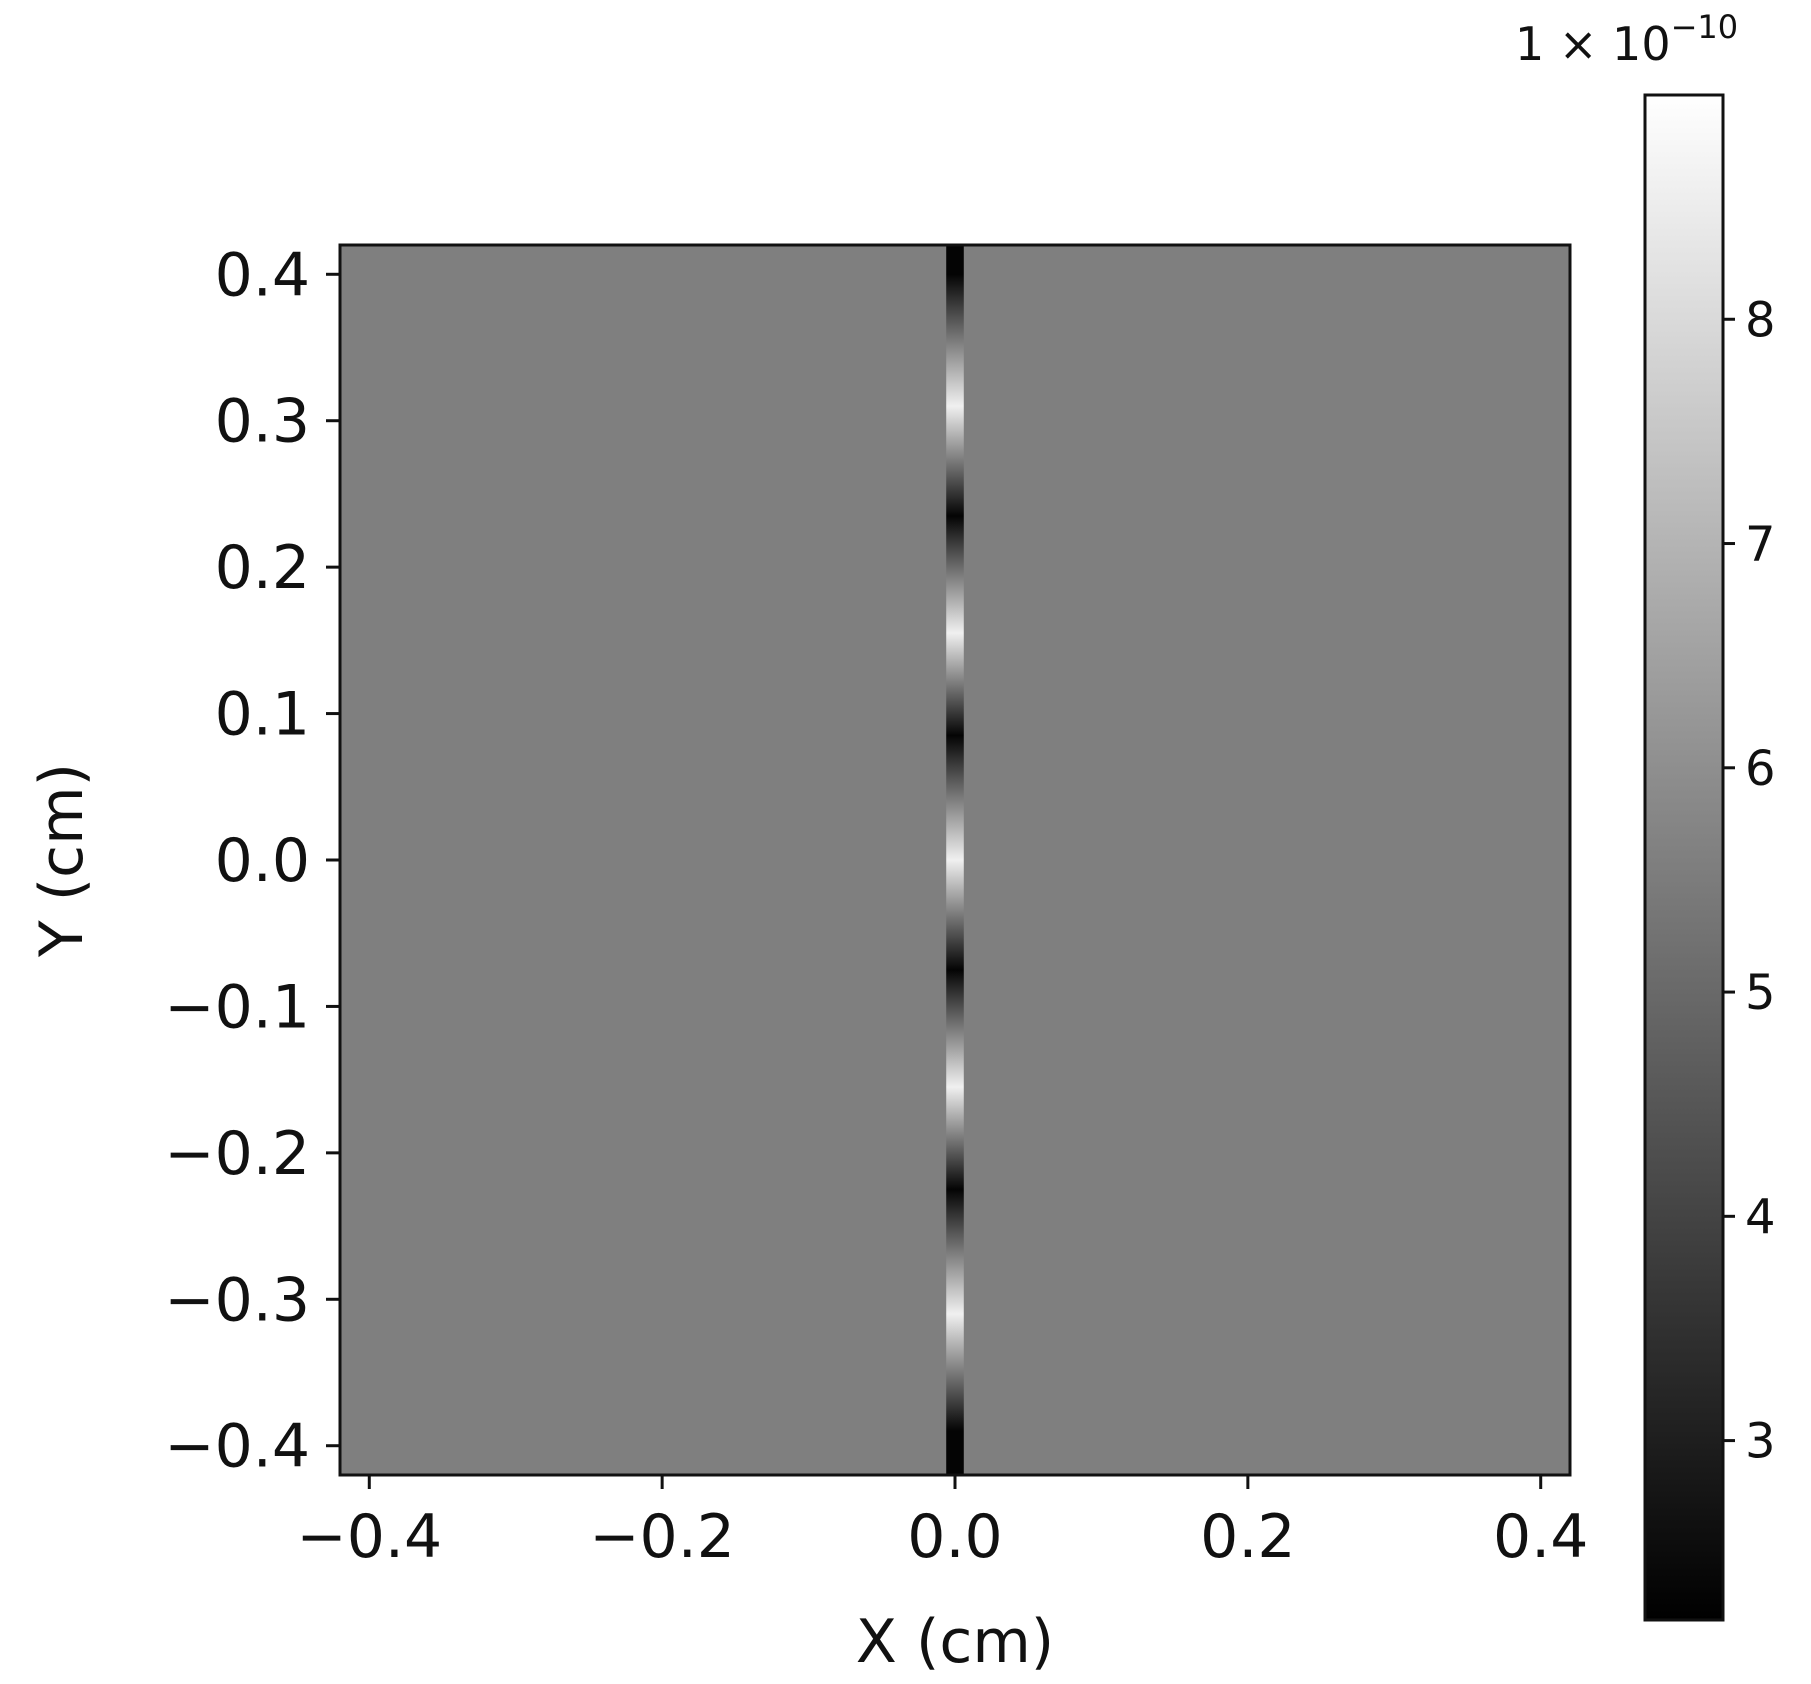 The image size is (1811, 1684). What do you see at coordinates (262, 568) in the screenshot?
I see `y-tick-label: 0.2` at bounding box center [262, 568].